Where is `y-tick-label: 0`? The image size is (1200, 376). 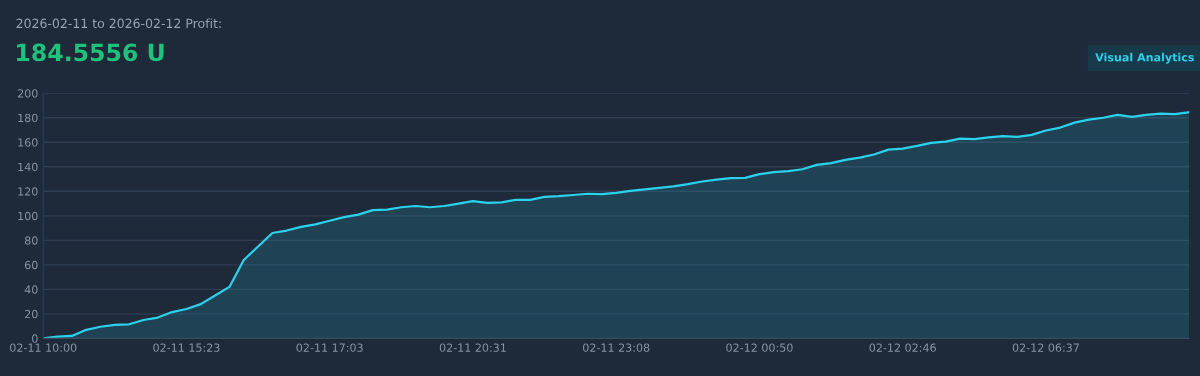
y-tick-label: 0 is located at coordinates (35, 338).